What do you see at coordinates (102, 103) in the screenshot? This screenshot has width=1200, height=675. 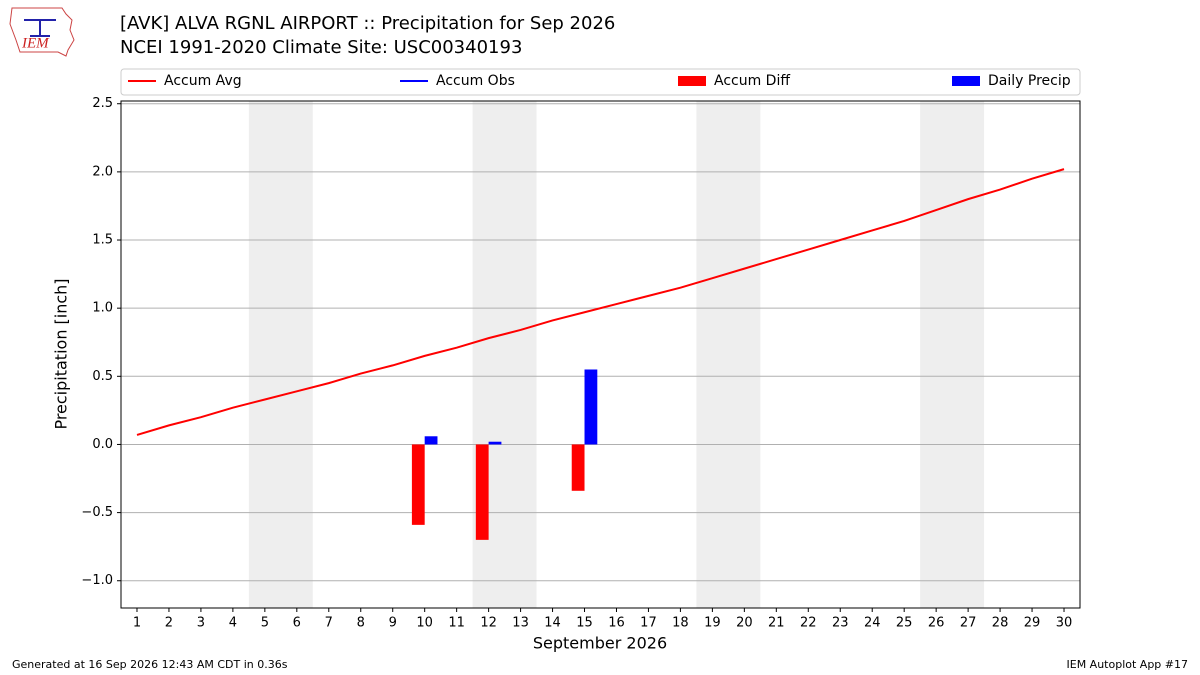 I see `y-tick-label: 2.5` at bounding box center [102, 103].